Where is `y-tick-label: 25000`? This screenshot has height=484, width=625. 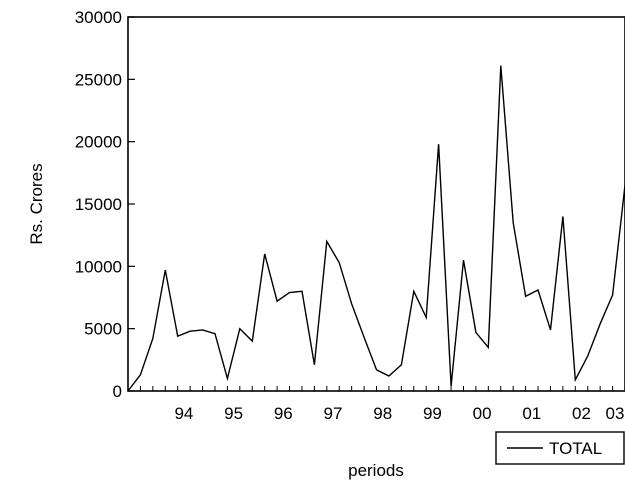 y-tick-label: 25000 is located at coordinates (98, 79).